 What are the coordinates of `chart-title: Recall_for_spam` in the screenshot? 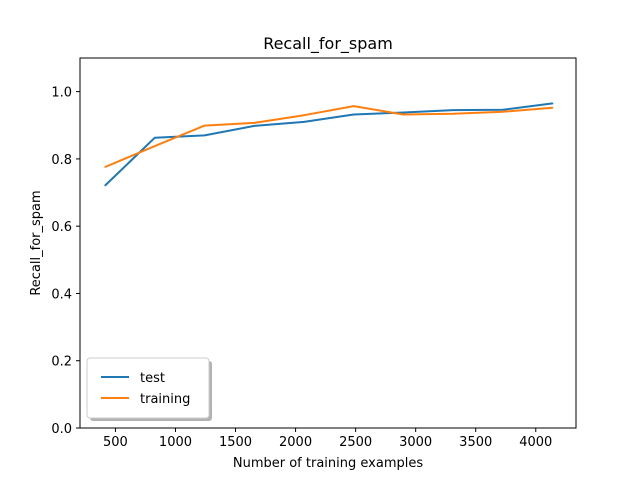 It's located at (328, 44).